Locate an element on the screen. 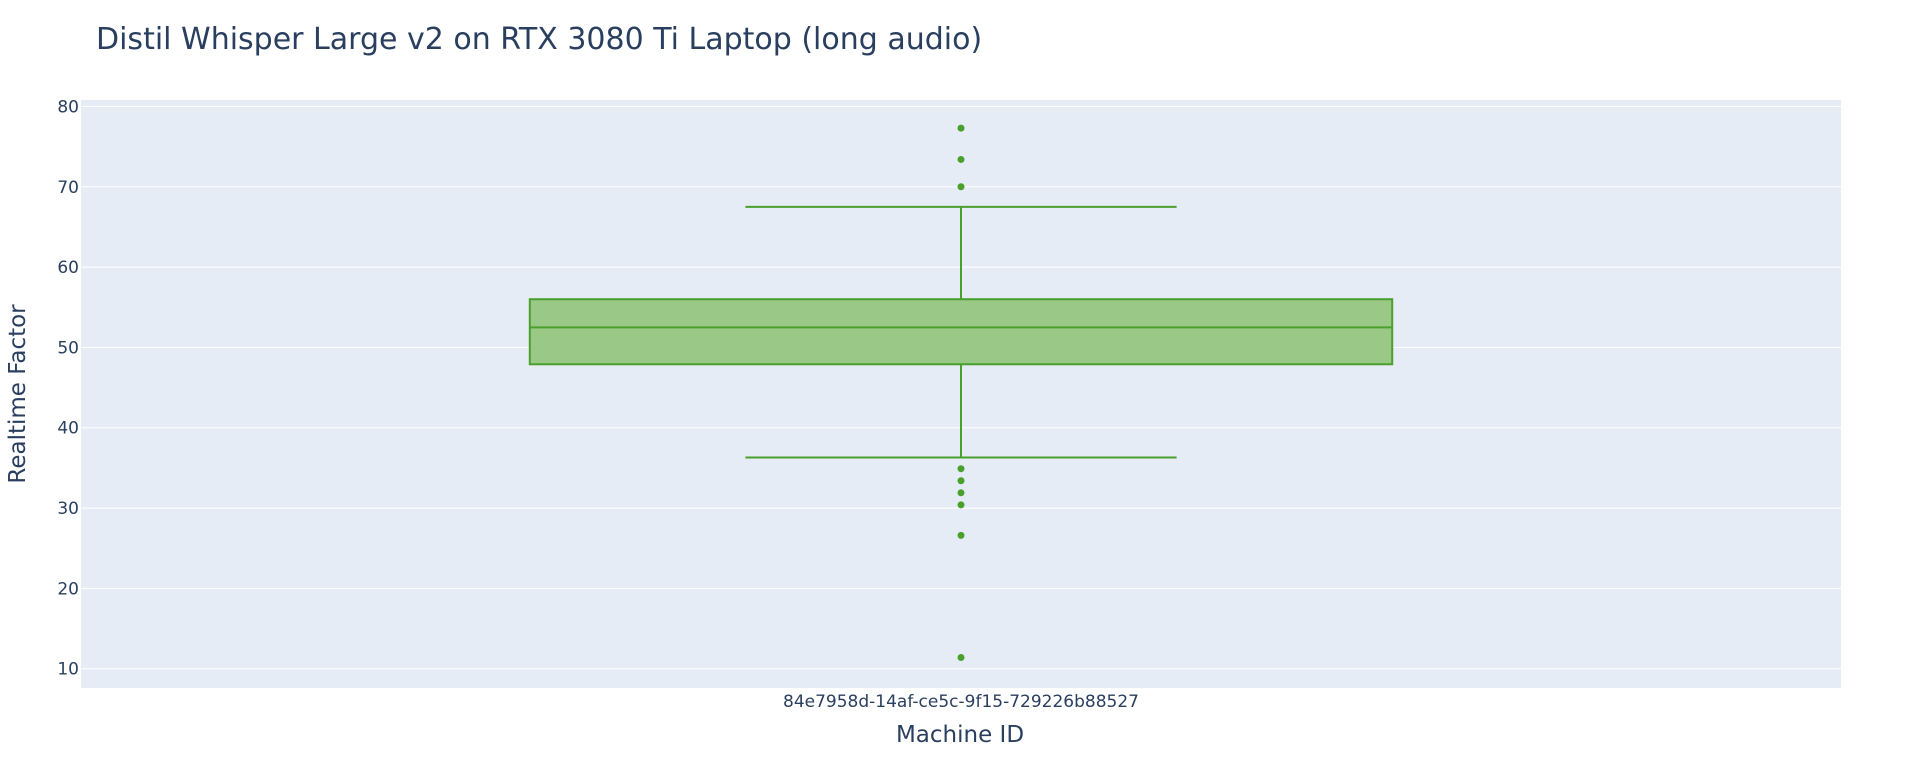  y-tick-label: 50 is located at coordinates (68, 348).